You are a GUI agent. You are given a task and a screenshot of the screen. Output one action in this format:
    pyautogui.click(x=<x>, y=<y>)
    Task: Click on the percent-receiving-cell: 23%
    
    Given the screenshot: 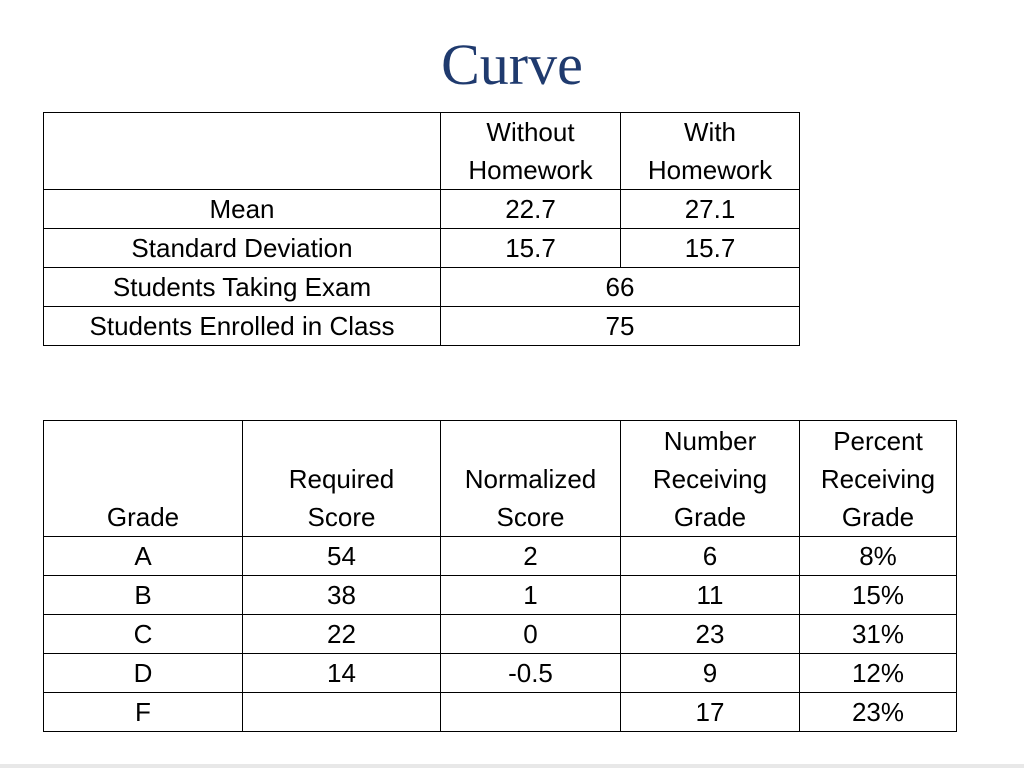 What is the action you would take?
    pyautogui.click(x=878, y=712)
    